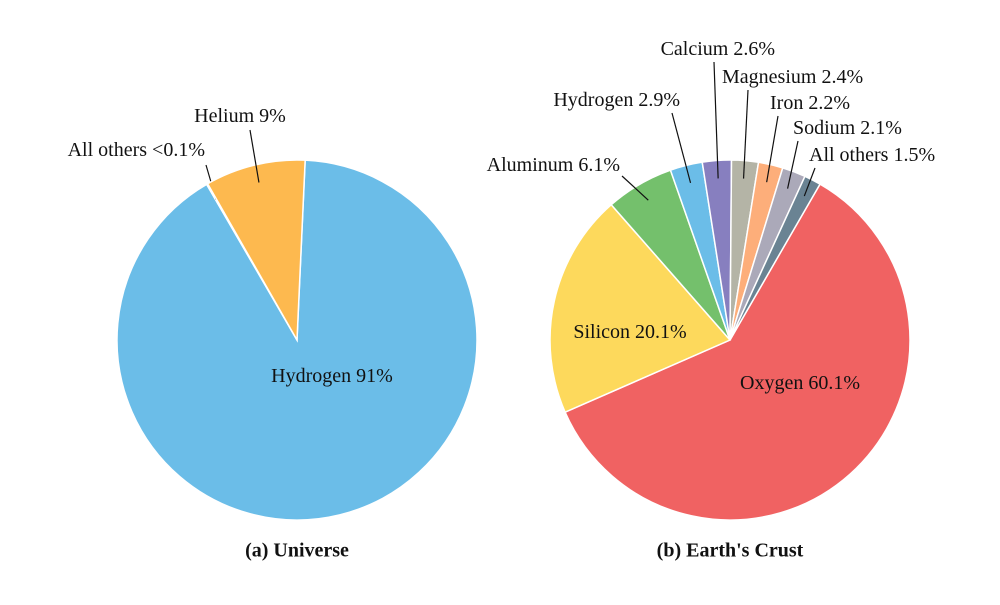 The width and height of the screenshot is (1000, 605). I want to click on slice-label: Oxygen 60.1%, so click(800, 383).